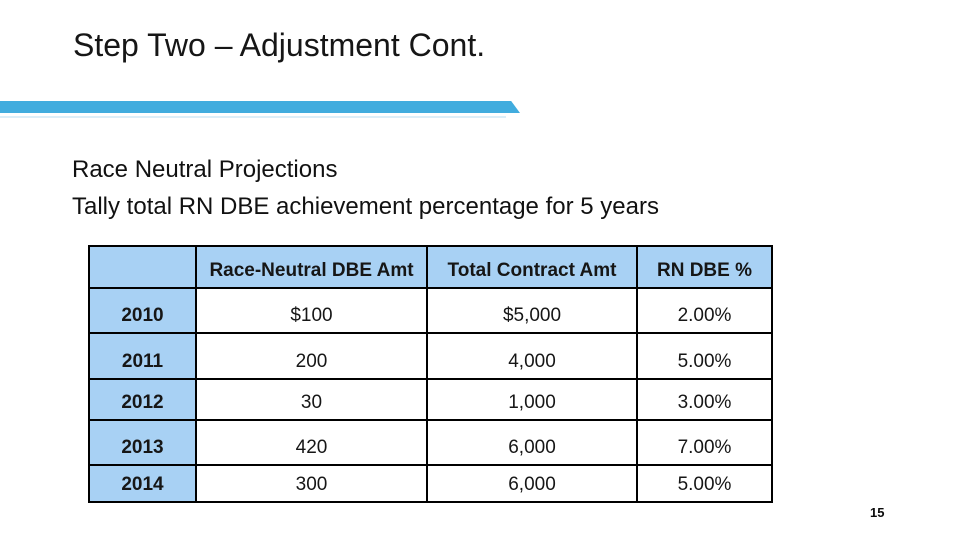 The image size is (960, 540). I want to click on table-row: 2012 30 1,000 3.00%, so click(430, 399).